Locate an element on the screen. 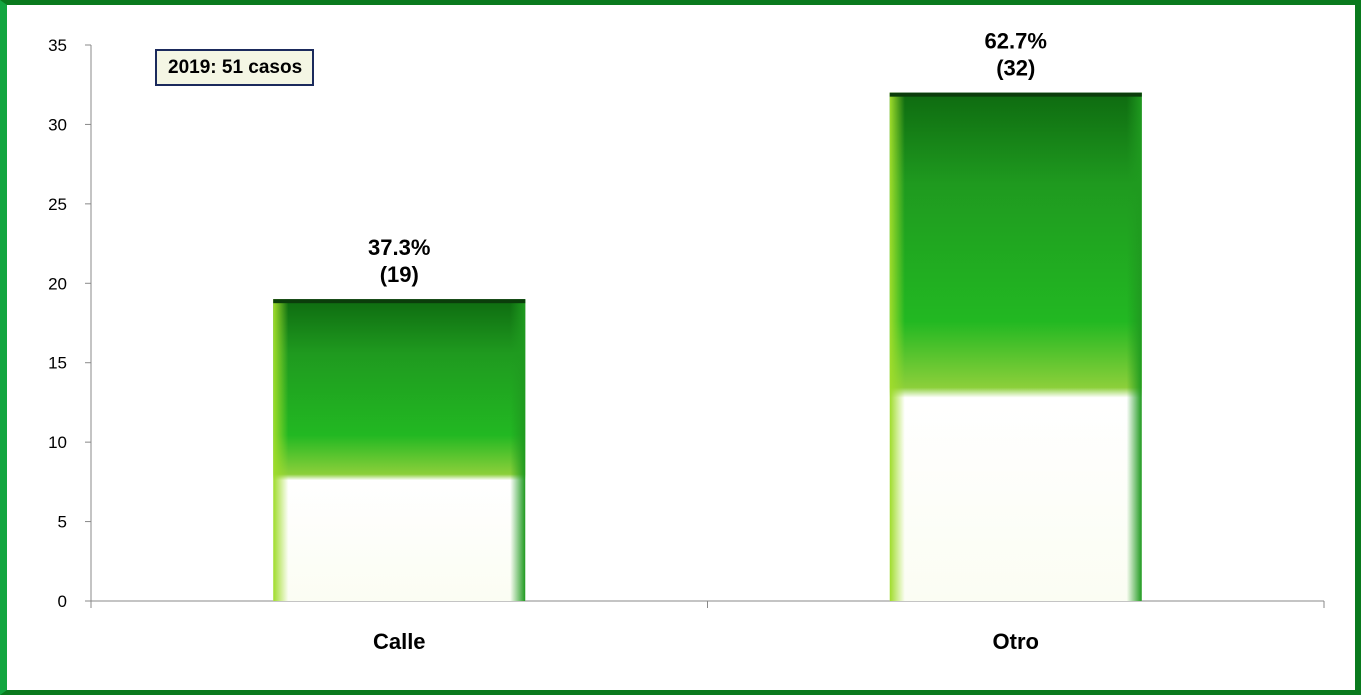 The width and height of the screenshot is (1361, 695). data-label-percent: 37.3% is located at coordinates (399, 247).